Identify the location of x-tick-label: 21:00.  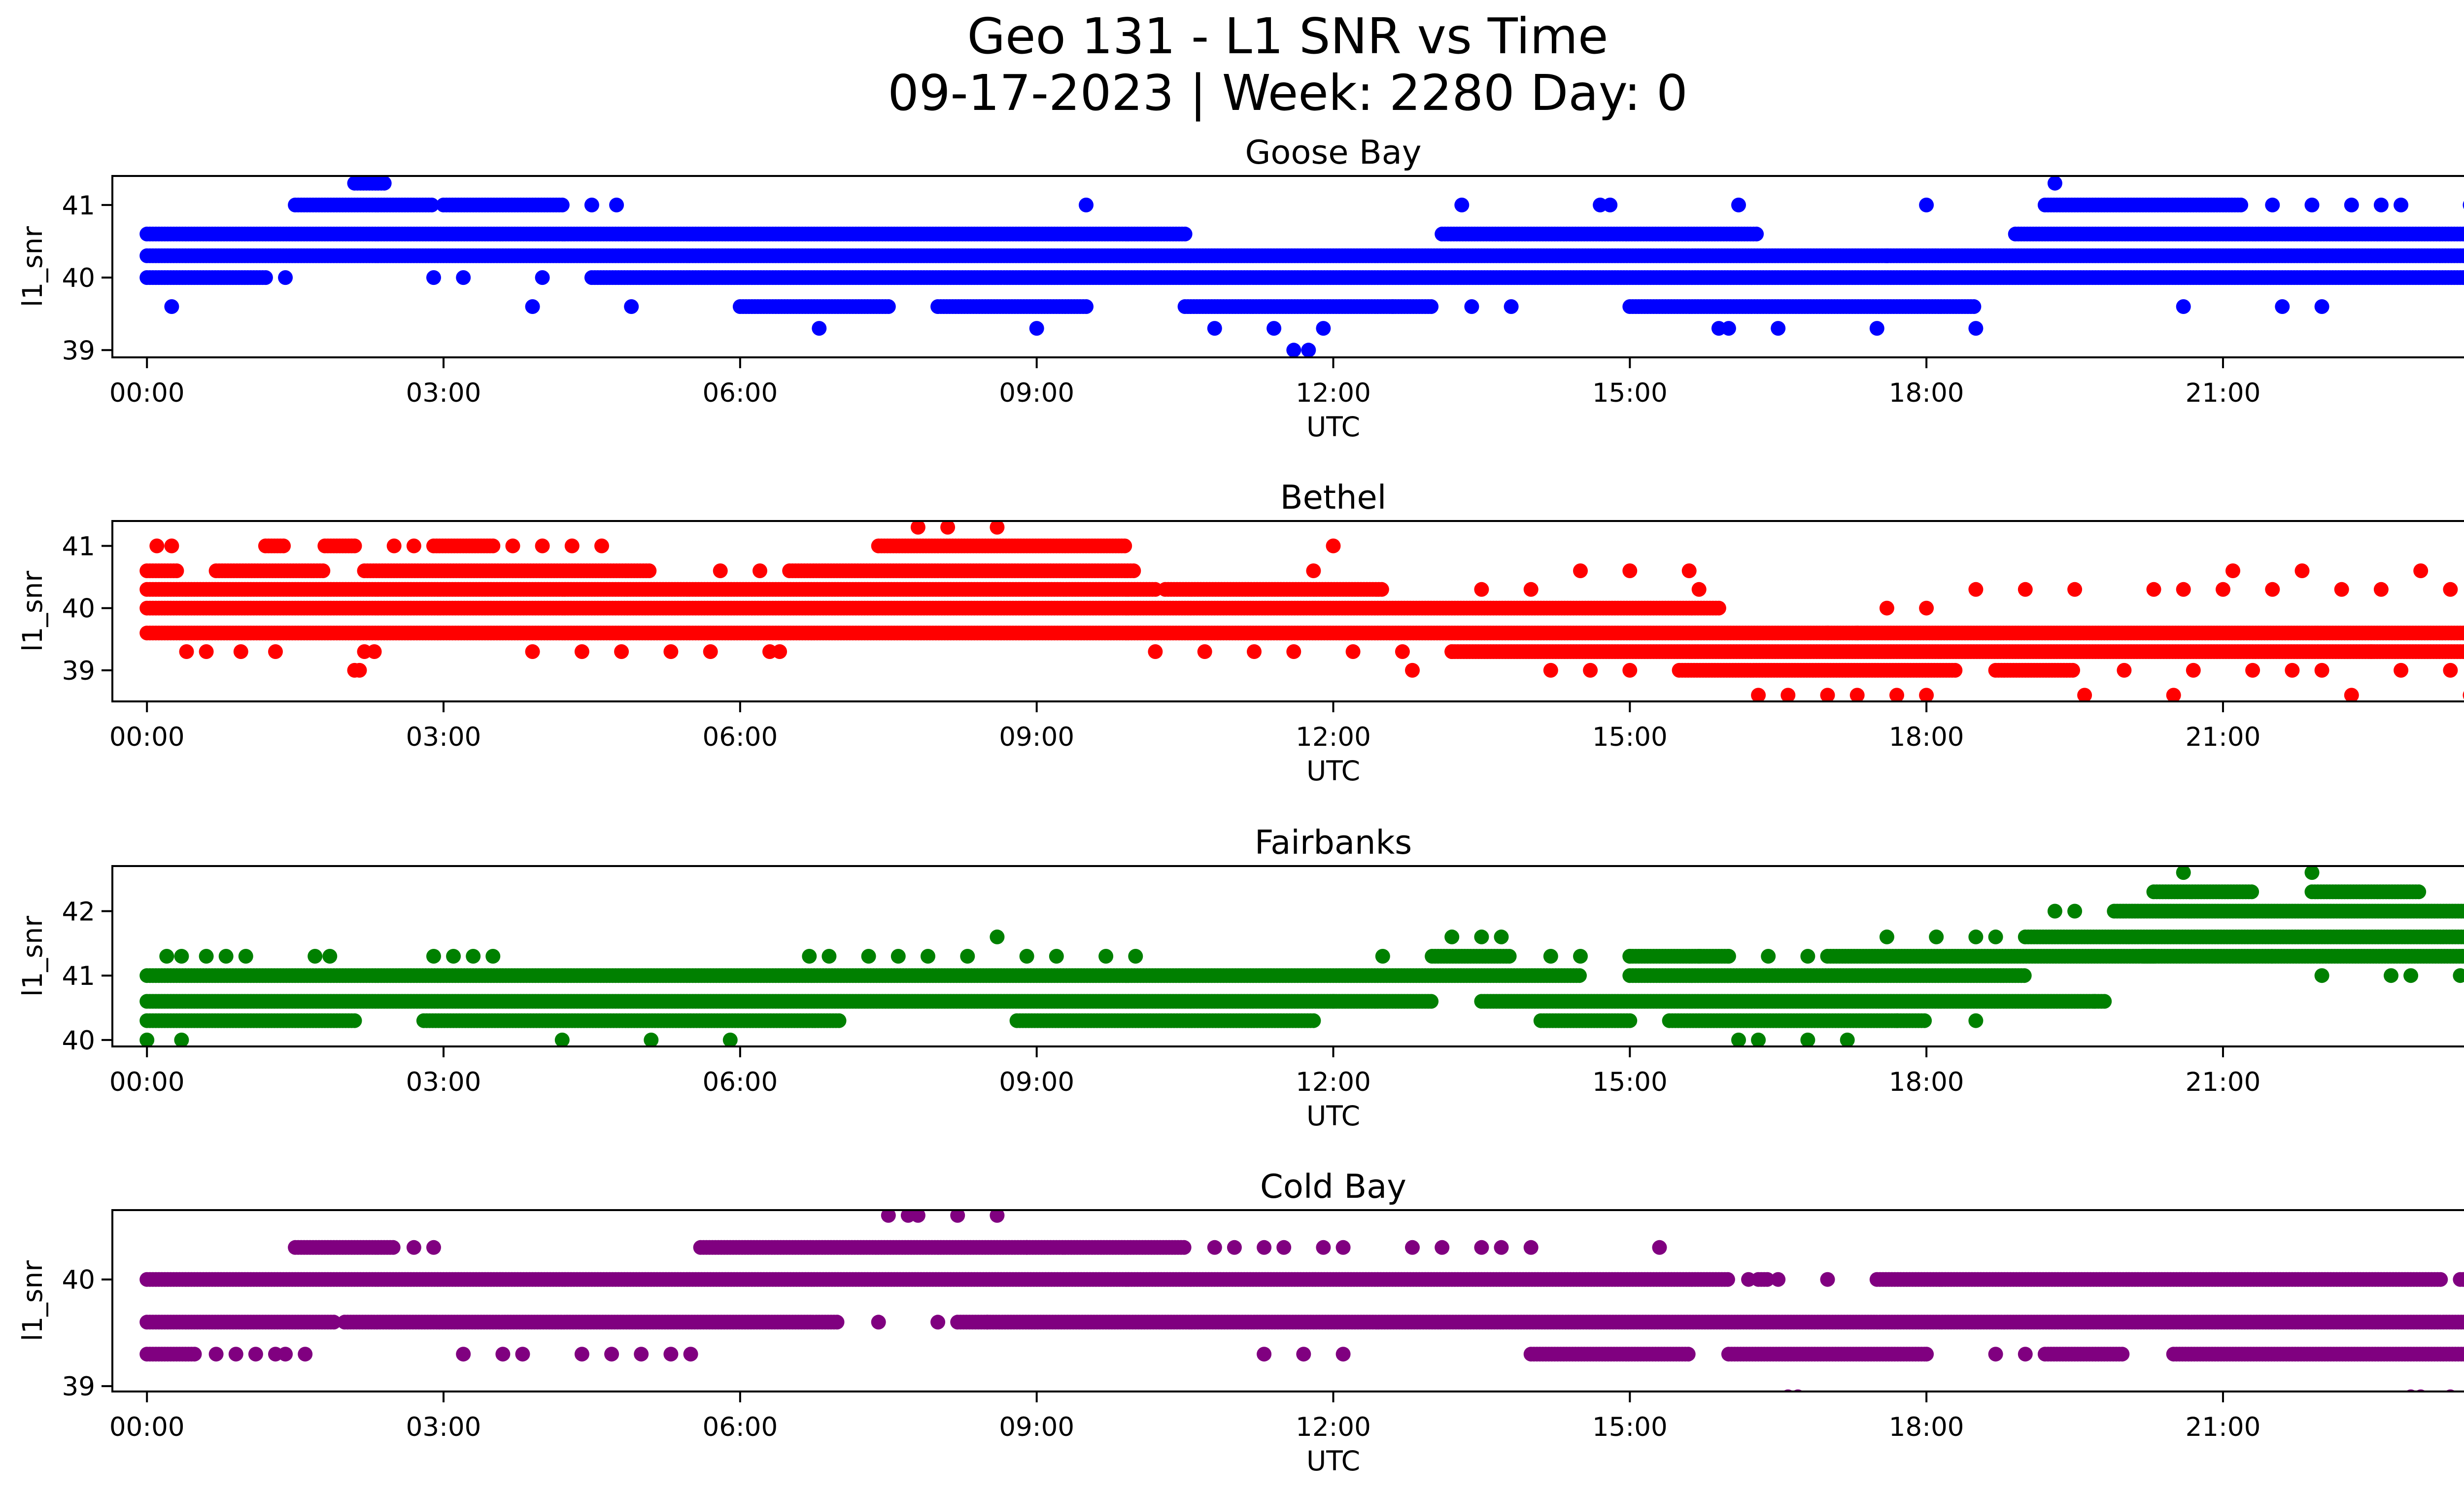
(2223, 393).